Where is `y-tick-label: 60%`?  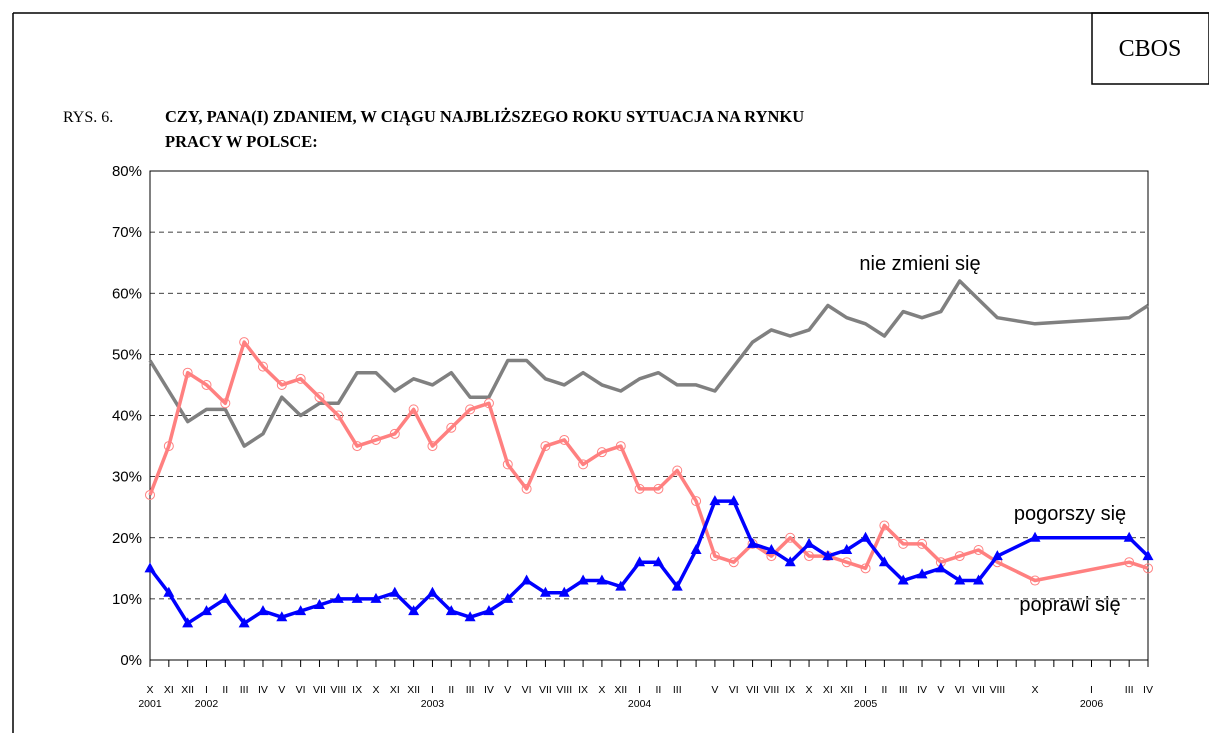 y-tick-label: 60% is located at coordinates (127, 293).